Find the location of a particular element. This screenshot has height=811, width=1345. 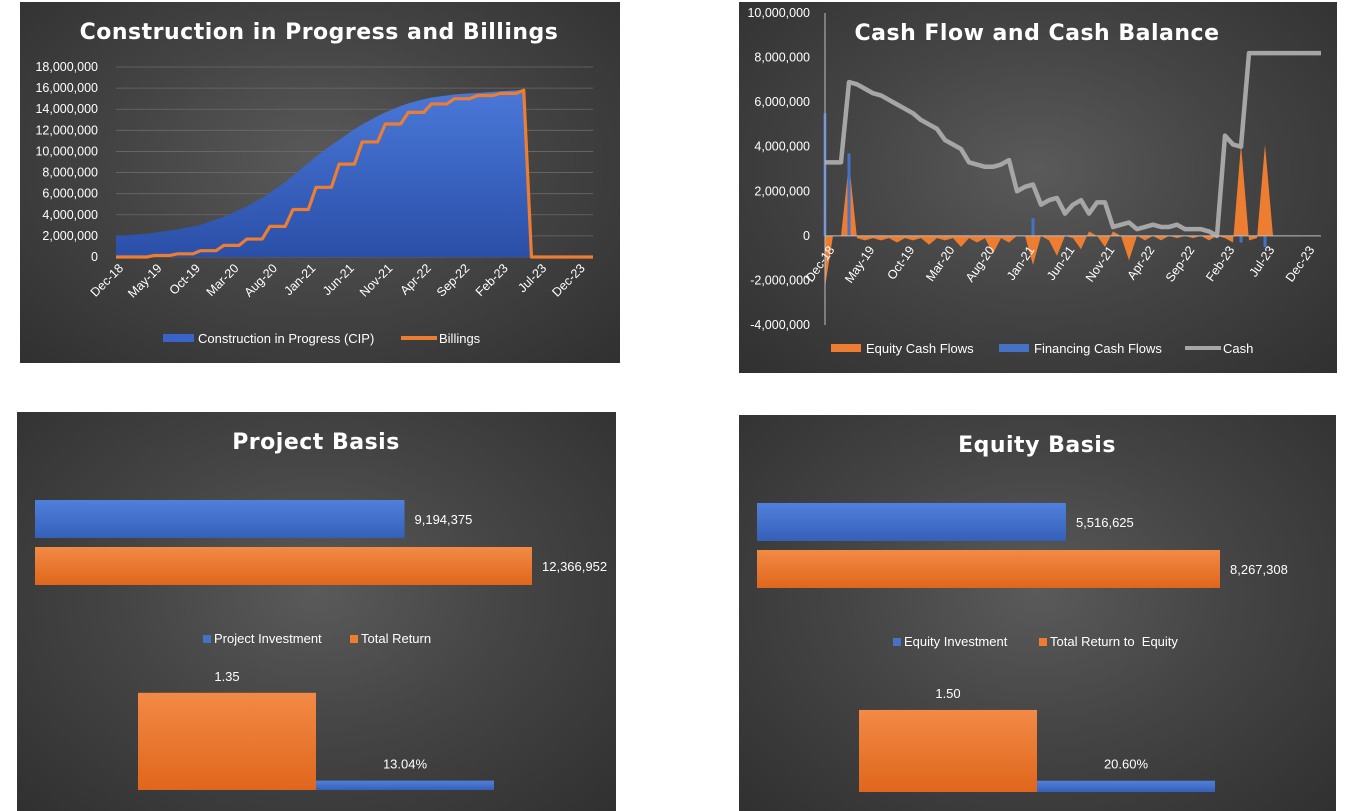

data-label-total-return: 12,366,952 is located at coordinates (574, 566).